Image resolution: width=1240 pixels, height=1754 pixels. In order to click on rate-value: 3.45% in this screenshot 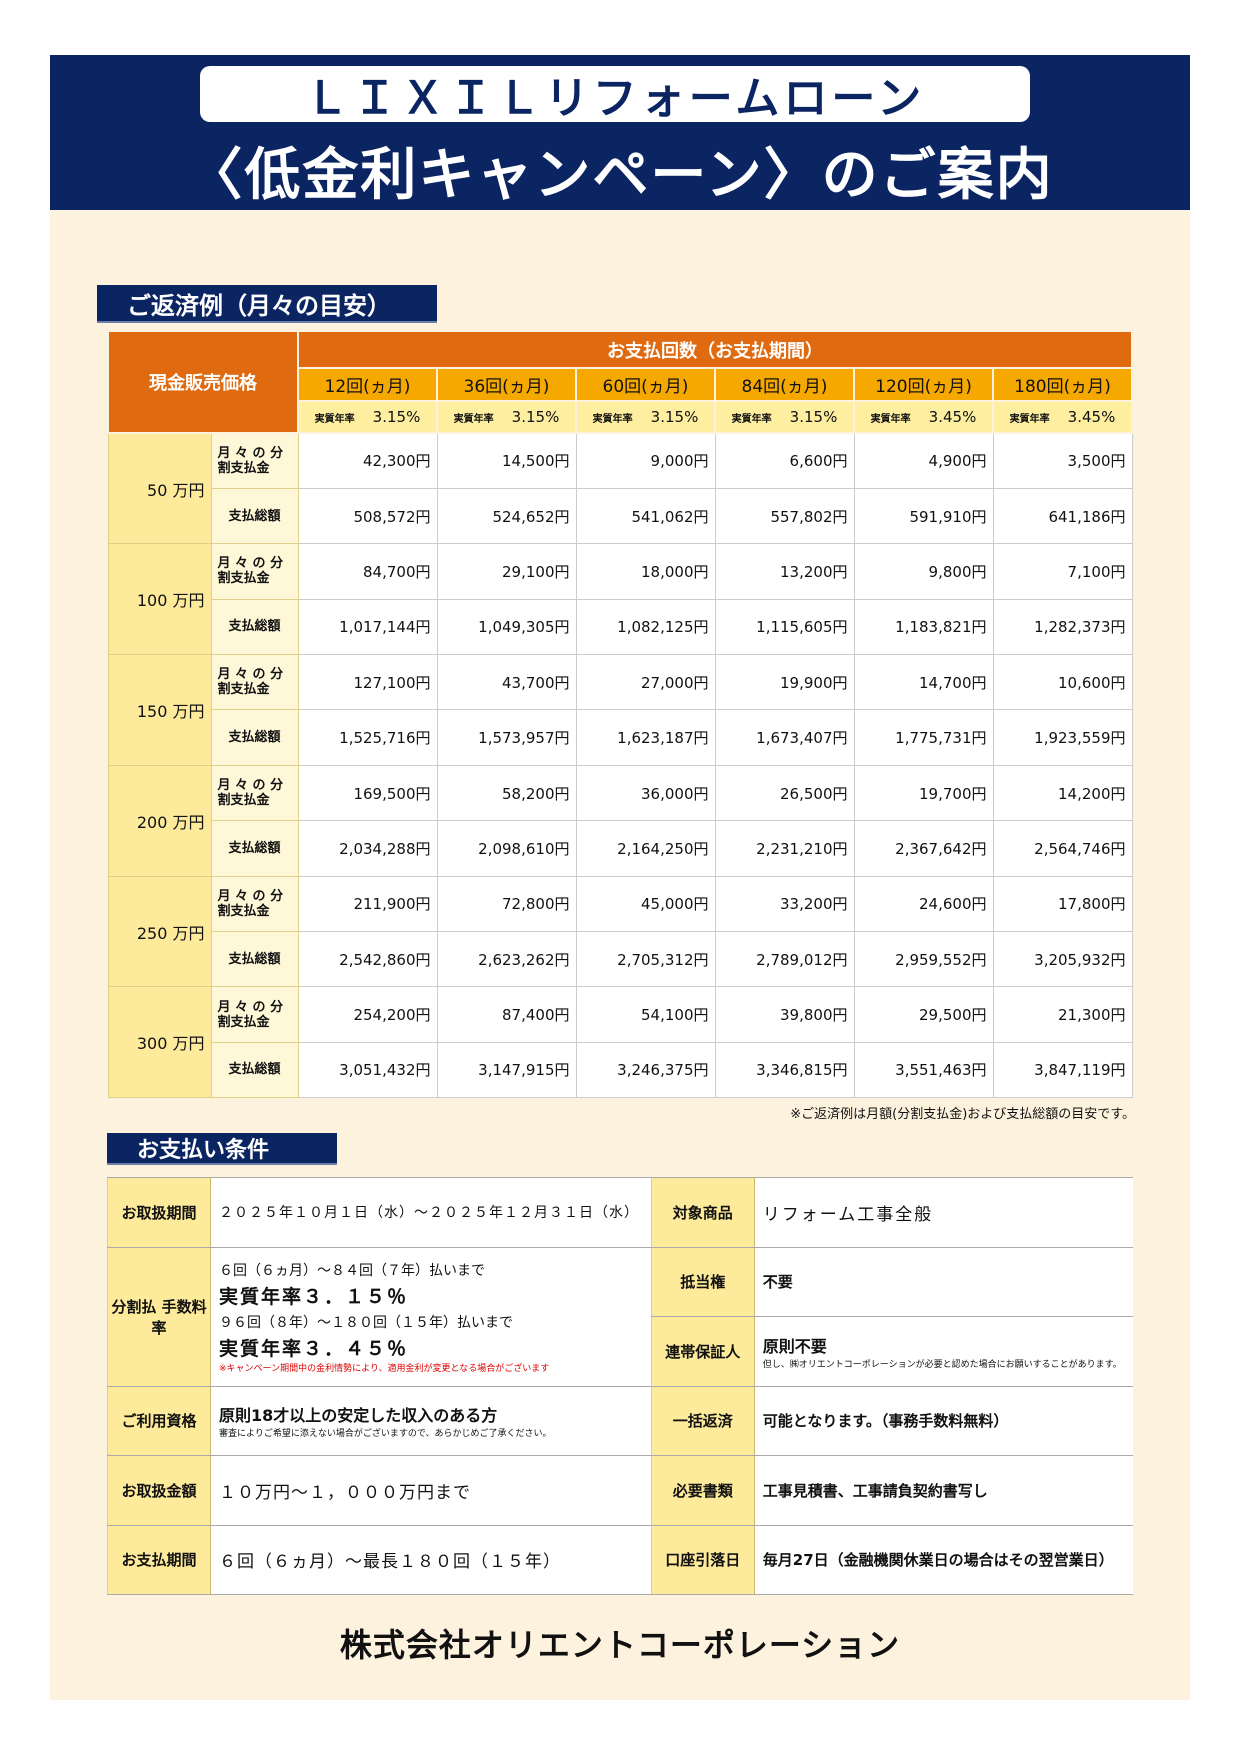, I will do `click(1091, 417)`.